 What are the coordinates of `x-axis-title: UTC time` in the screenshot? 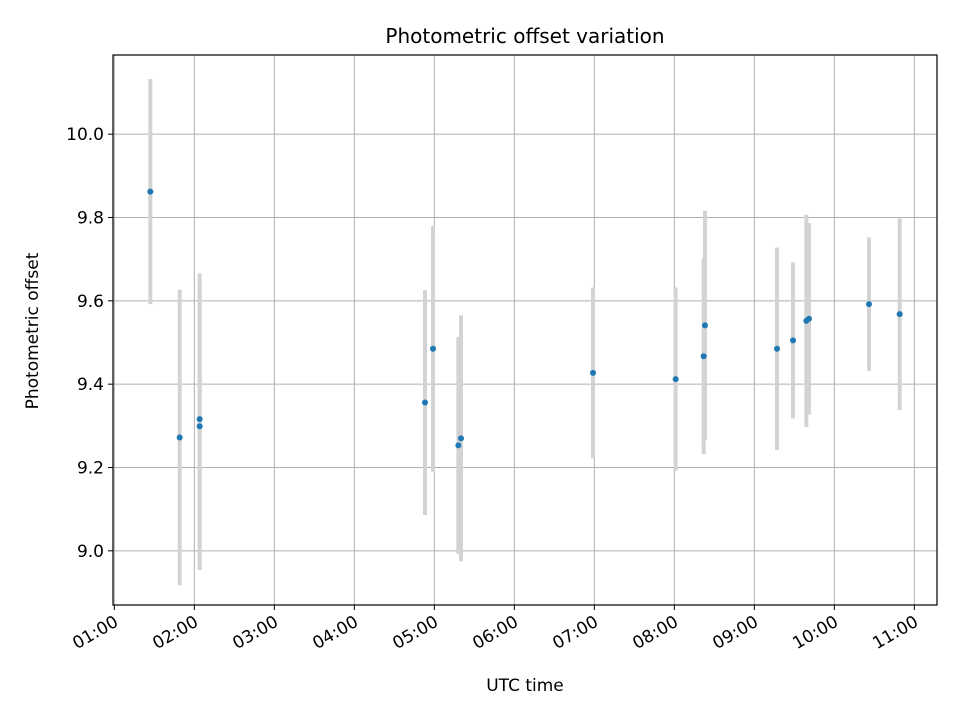 It's located at (525, 686).